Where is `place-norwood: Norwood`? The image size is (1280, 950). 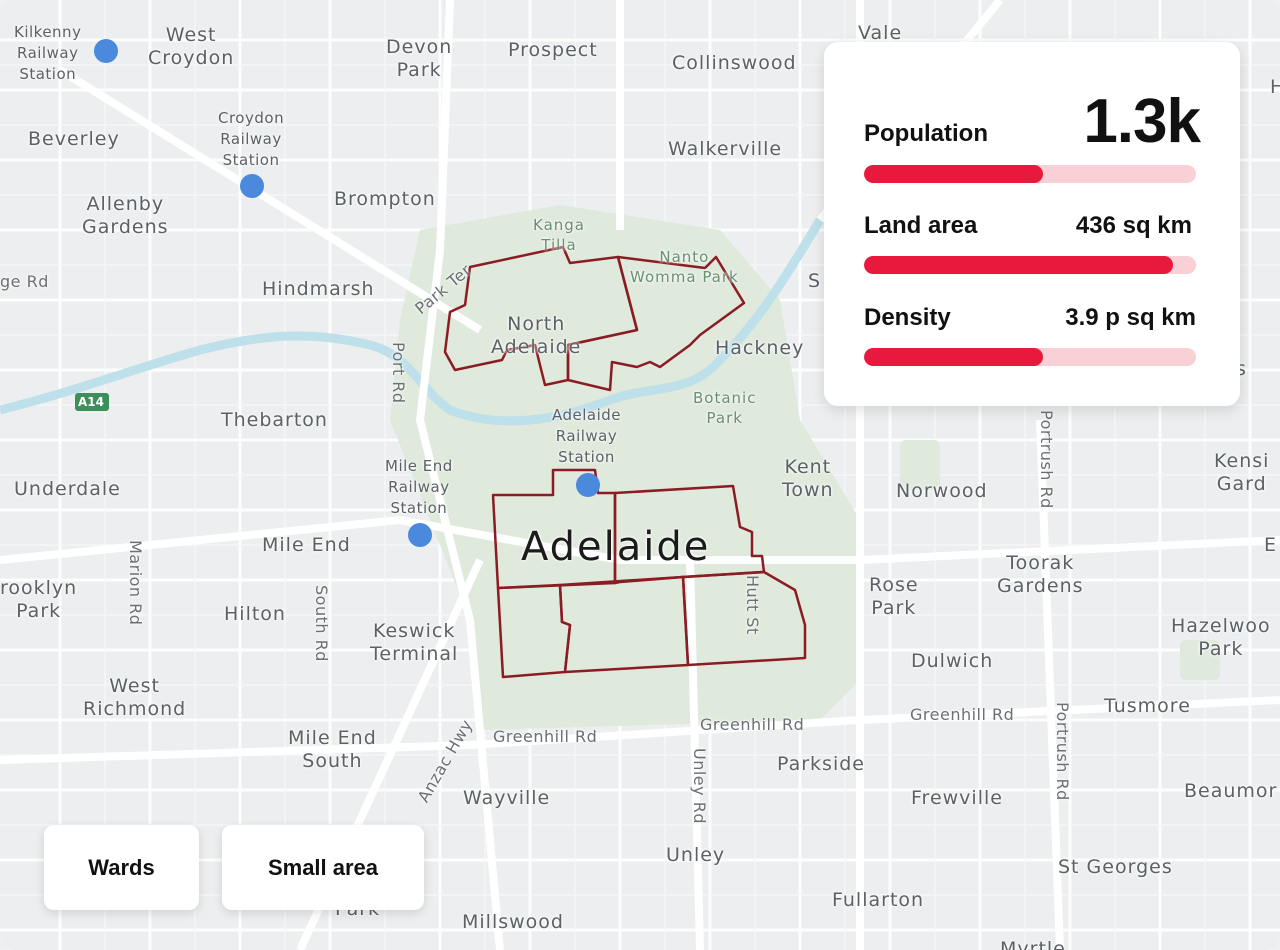 place-norwood: Norwood is located at coordinates (942, 491).